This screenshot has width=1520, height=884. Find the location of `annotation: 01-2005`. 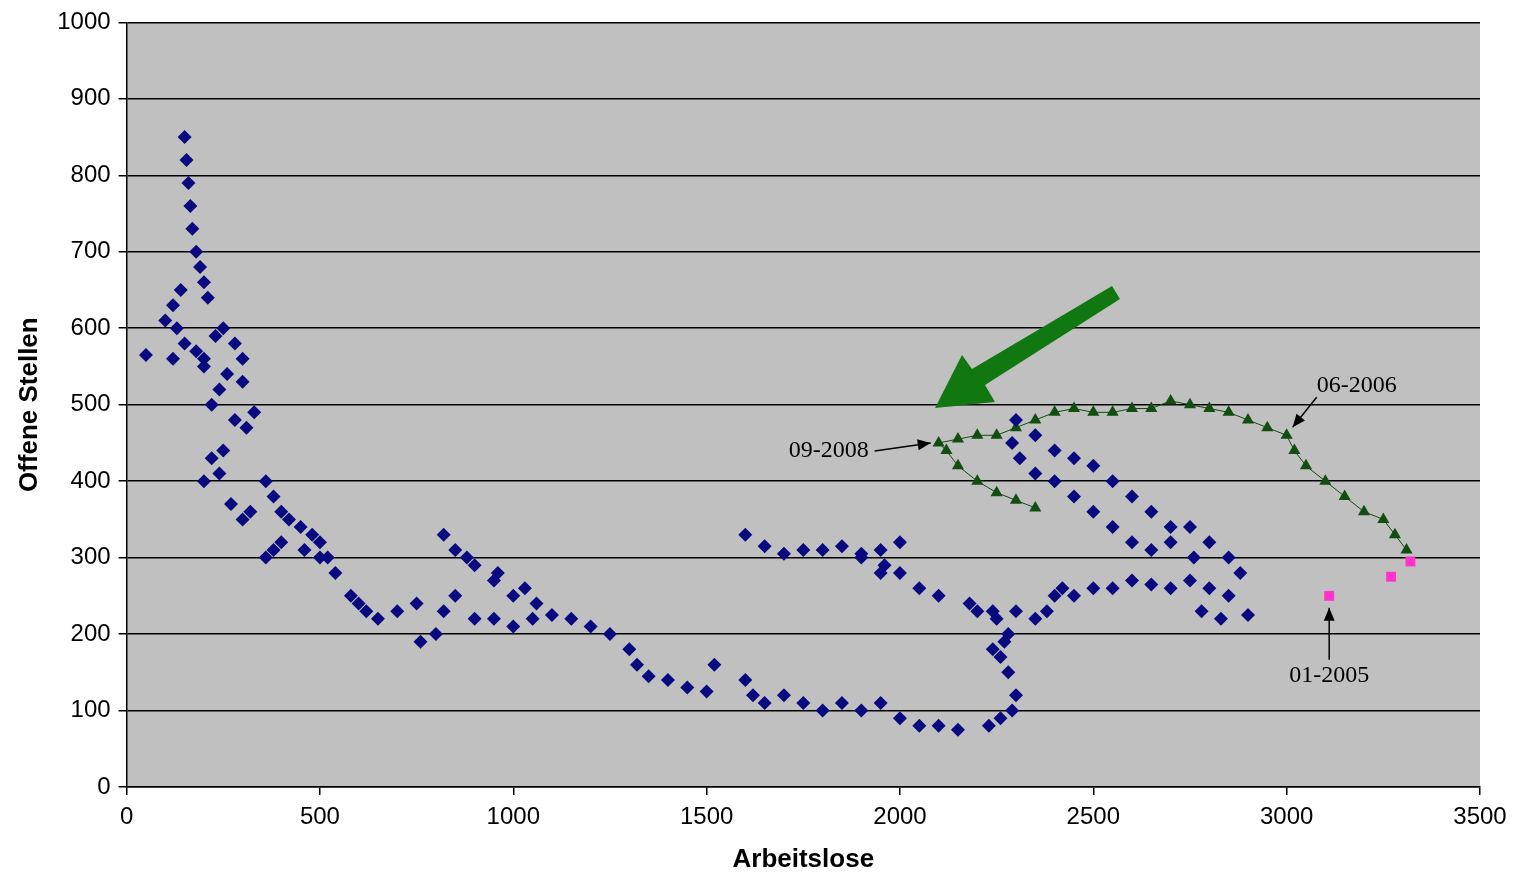

annotation: 01-2005 is located at coordinates (1329, 674).